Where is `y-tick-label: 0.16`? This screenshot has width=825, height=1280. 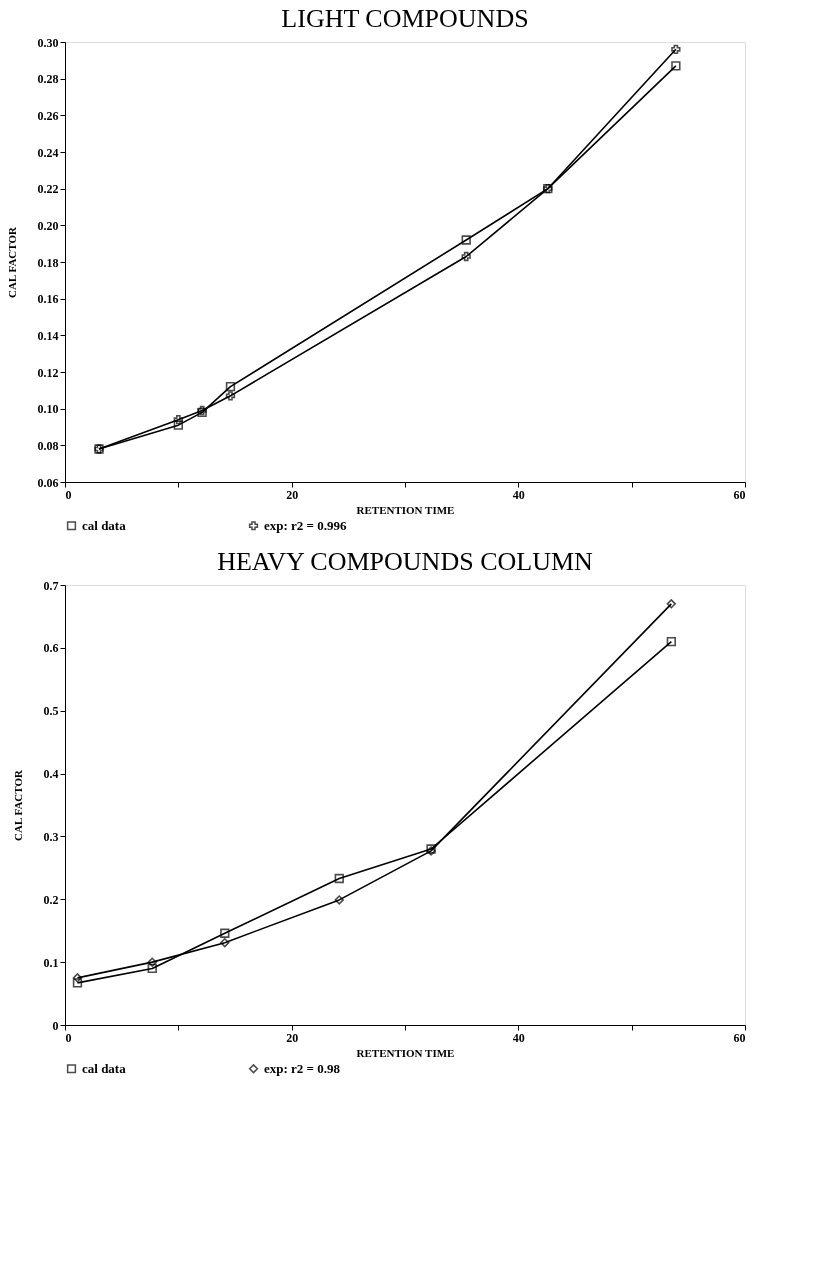
y-tick-label: 0.16 is located at coordinates (48, 299).